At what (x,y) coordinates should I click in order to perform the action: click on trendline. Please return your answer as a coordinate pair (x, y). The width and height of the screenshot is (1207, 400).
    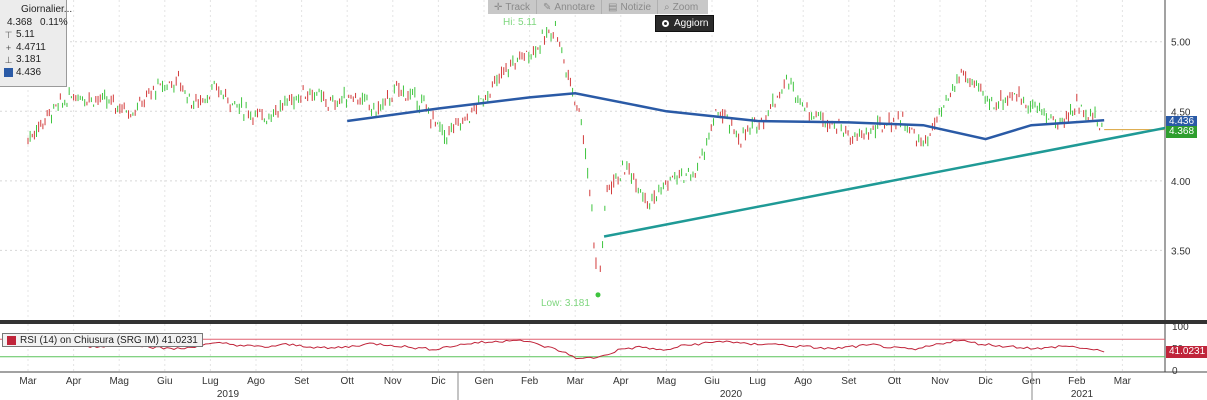
    Looking at the image, I should click on (884, 182).